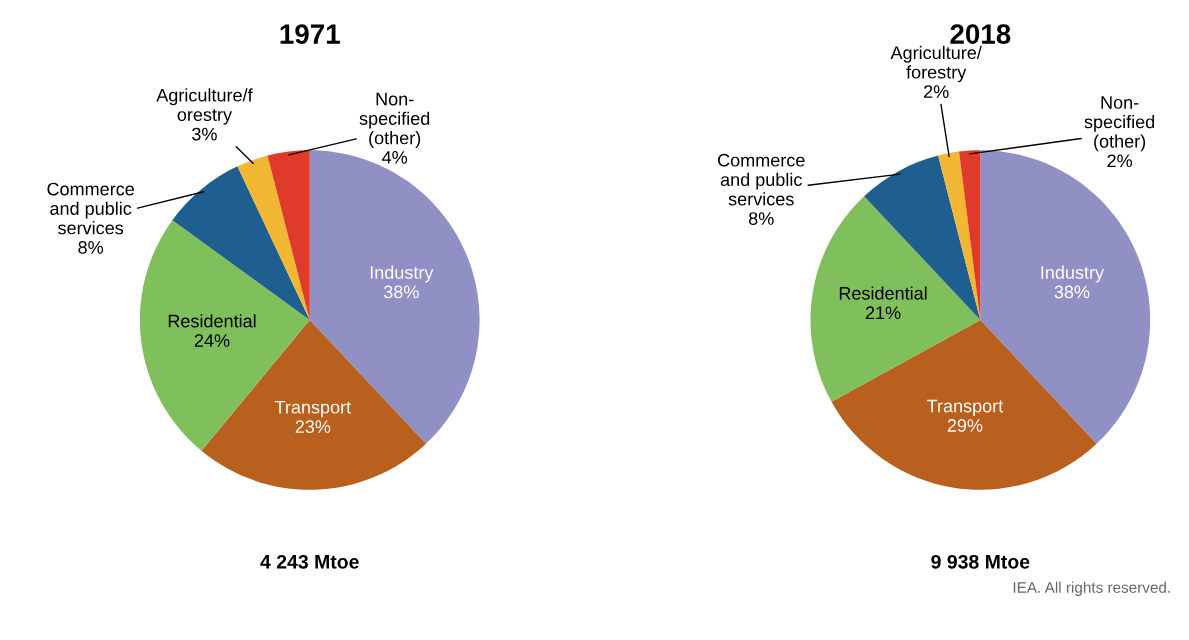 This screenshot has width=1189, height=640. What do you see at coordinates (309, 561) in the screenshot?
I see `text: 4 243 Mtoe` at bounding box center [309, 561].